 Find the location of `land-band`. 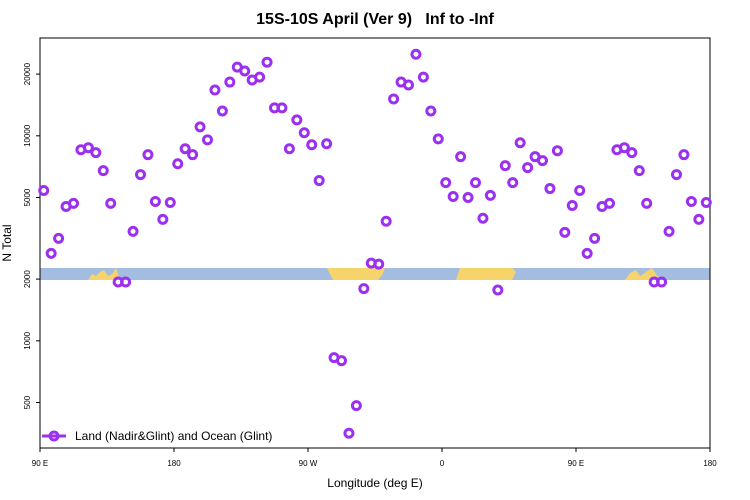

land-band is located at coordinates (375, 274).